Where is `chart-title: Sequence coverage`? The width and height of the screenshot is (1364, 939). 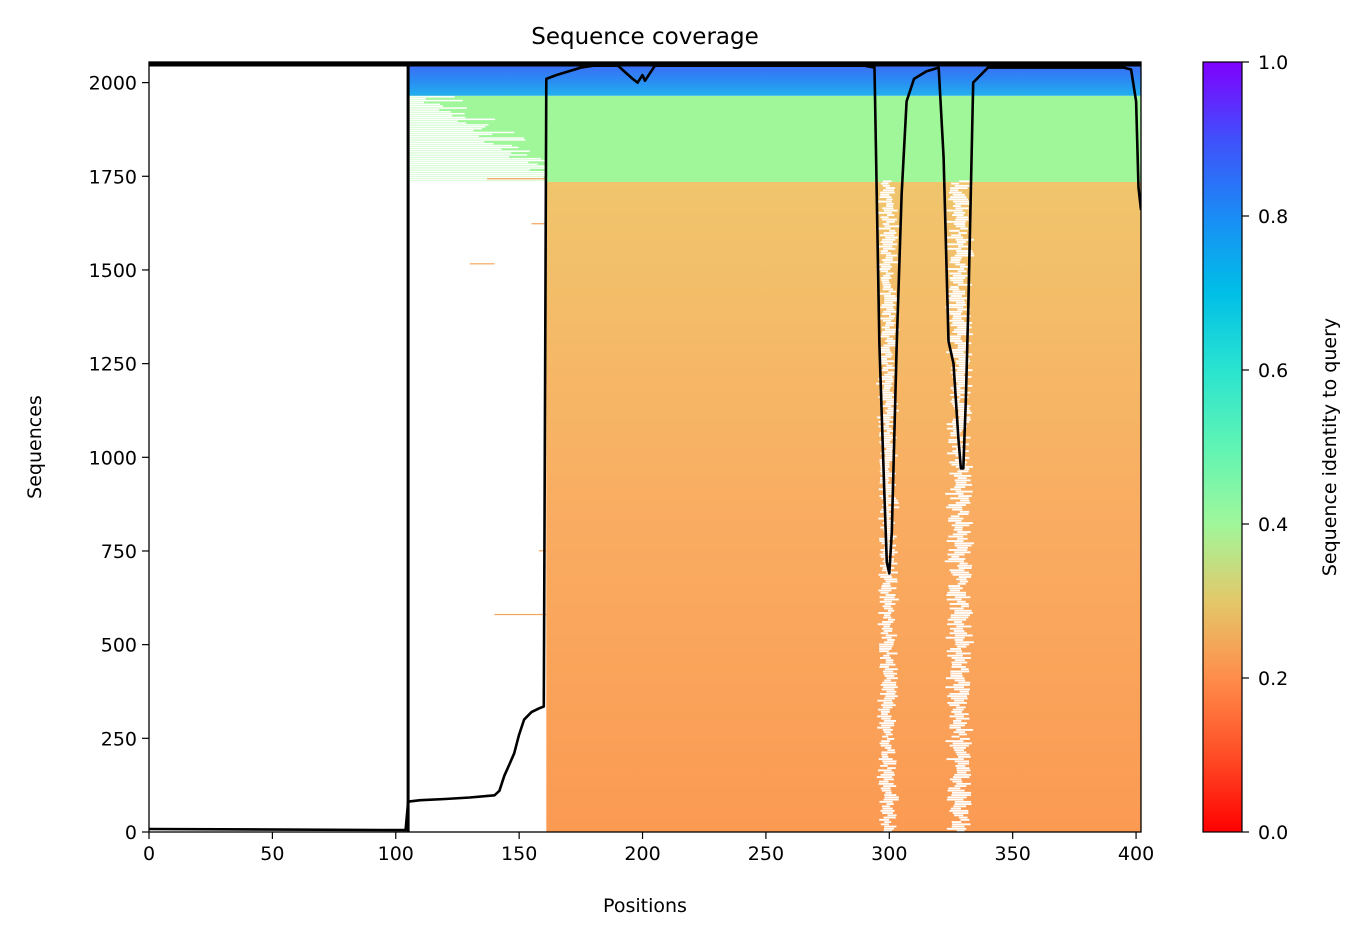 chart-title: Sequence coverage is located at coordinates (645, 37).